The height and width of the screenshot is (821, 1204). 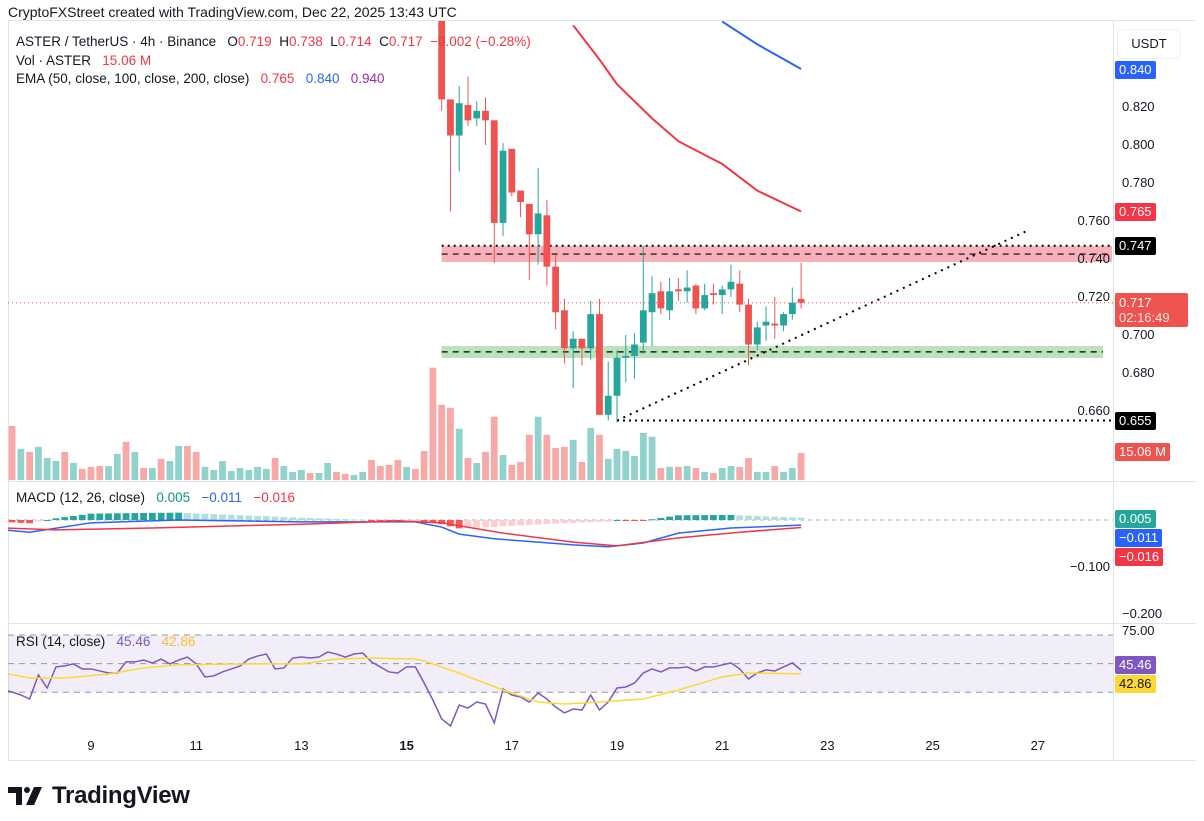 What do you see at coordinates (405, 681) in the screenshot?
I see `rsi-ma-line` at bounding box center [405, 681].